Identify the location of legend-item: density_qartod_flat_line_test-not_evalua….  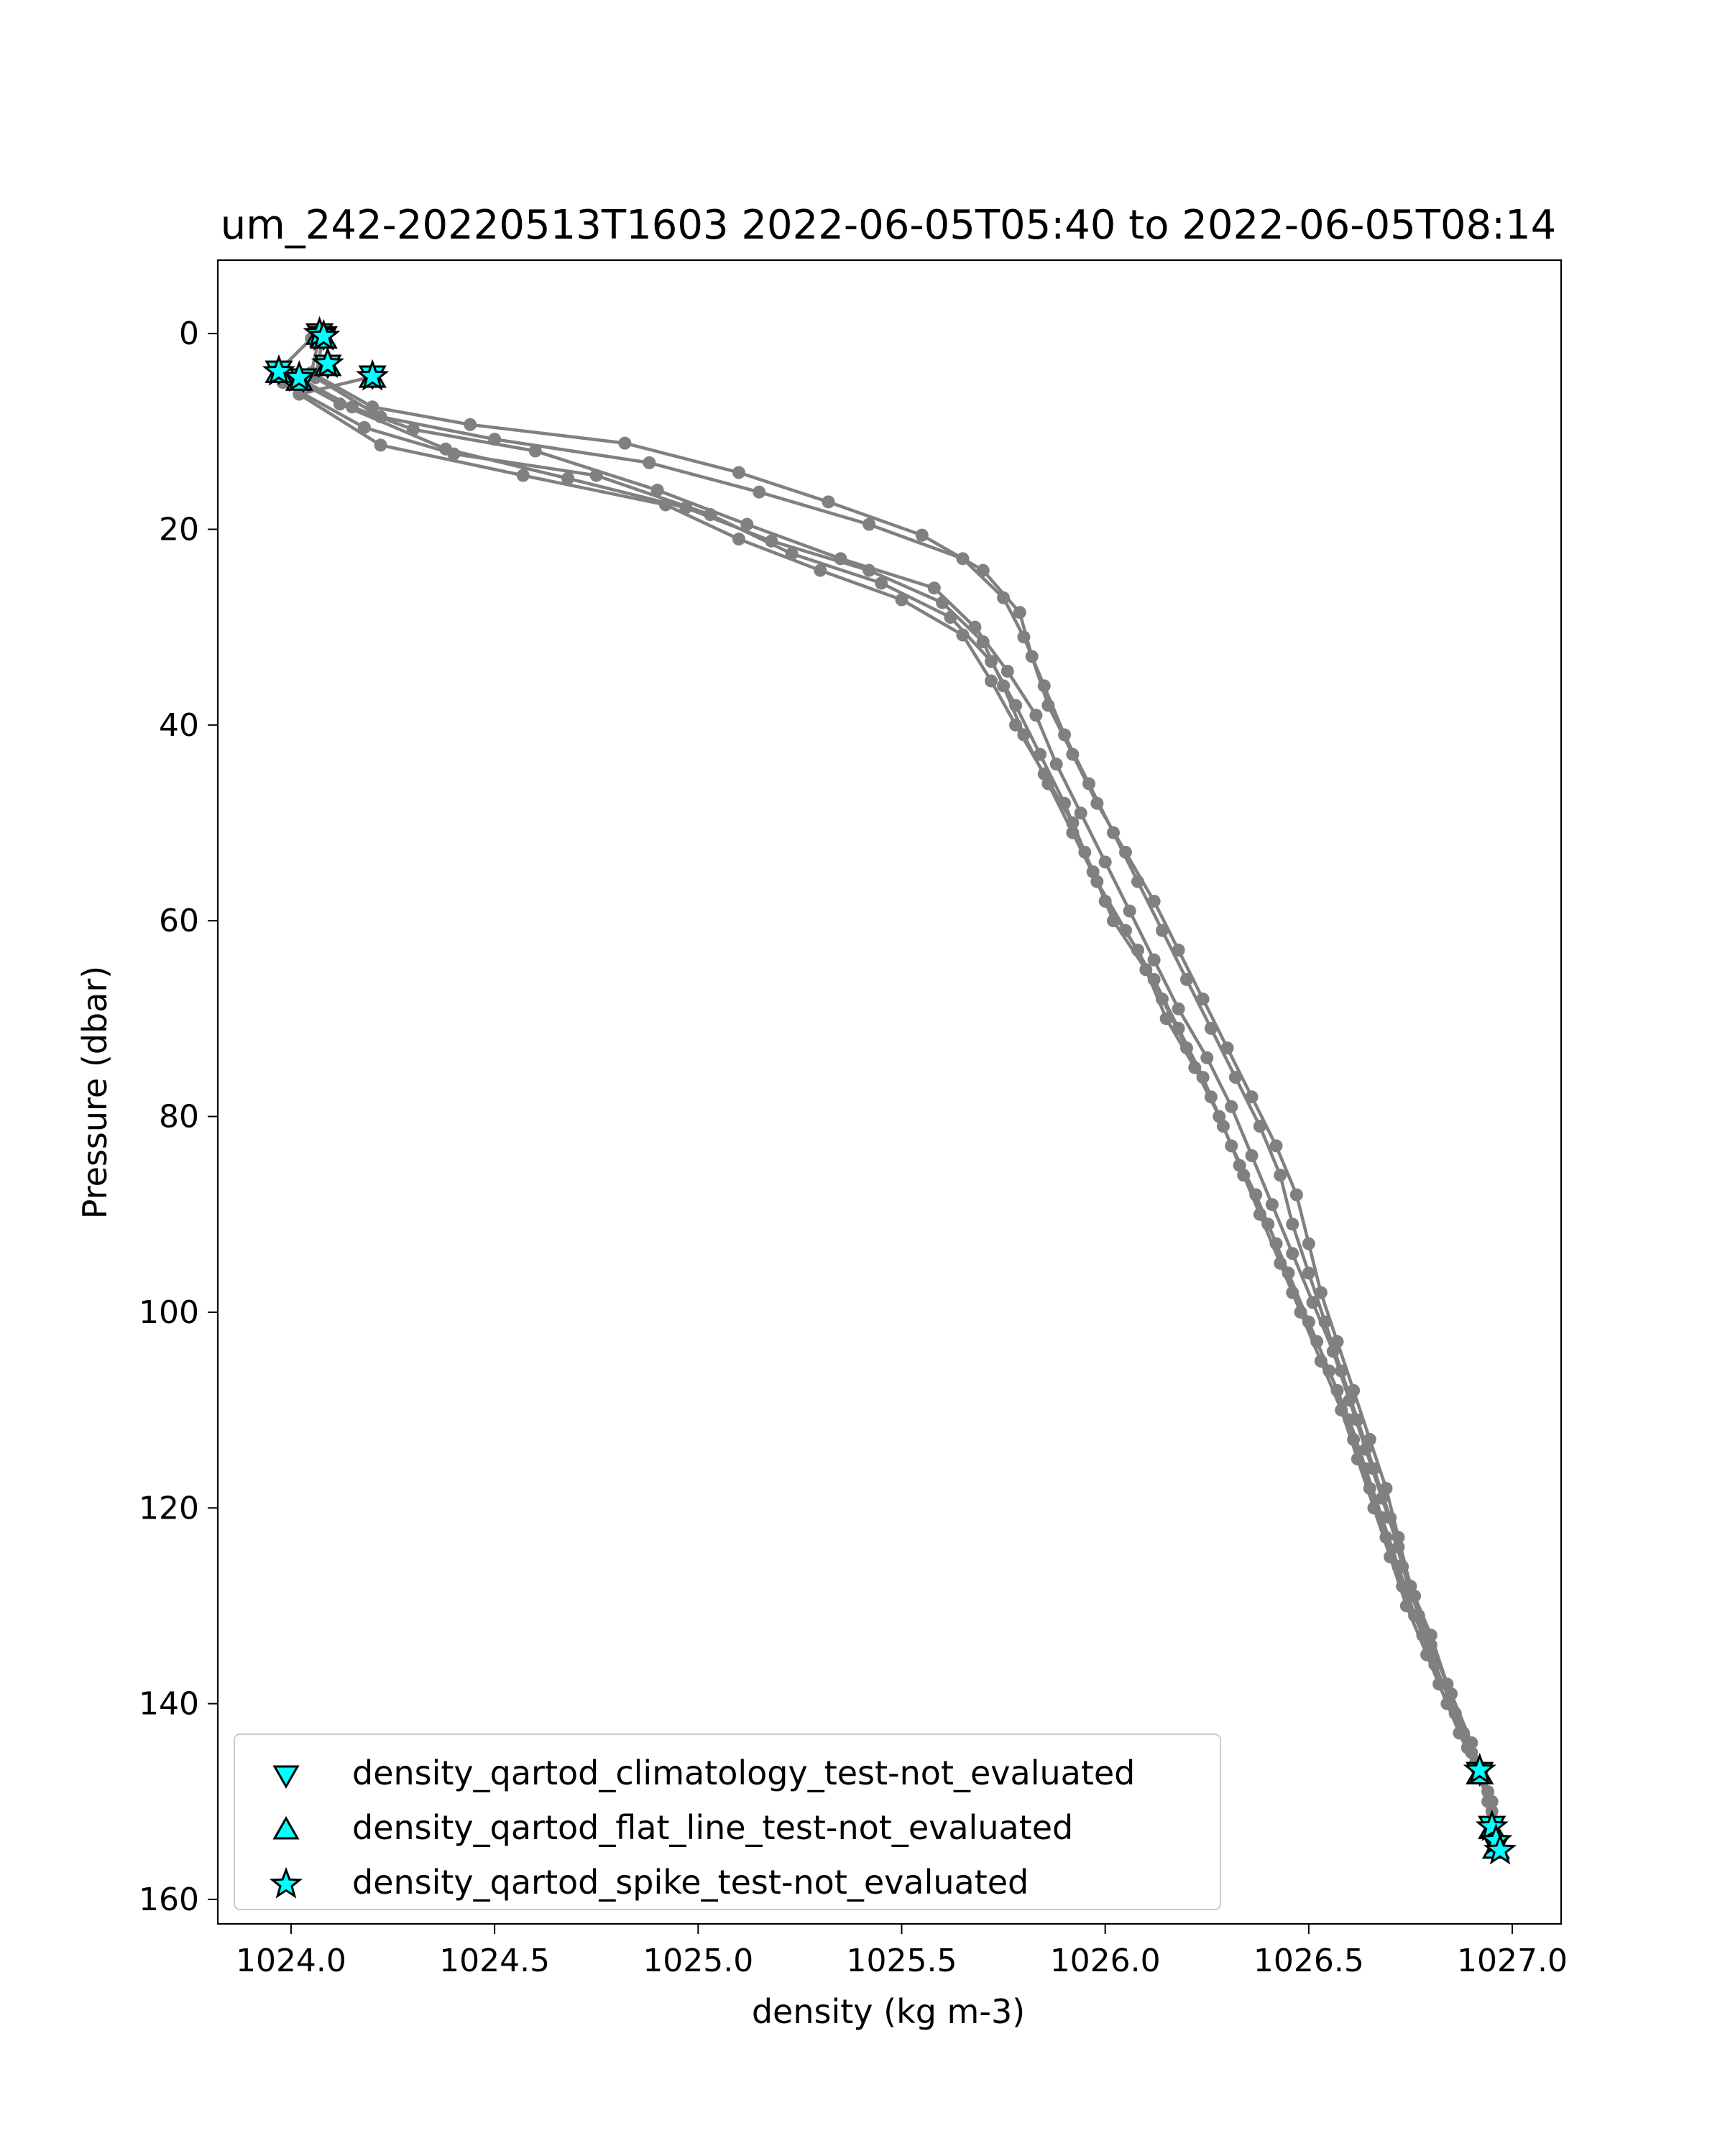
(672, 1827).